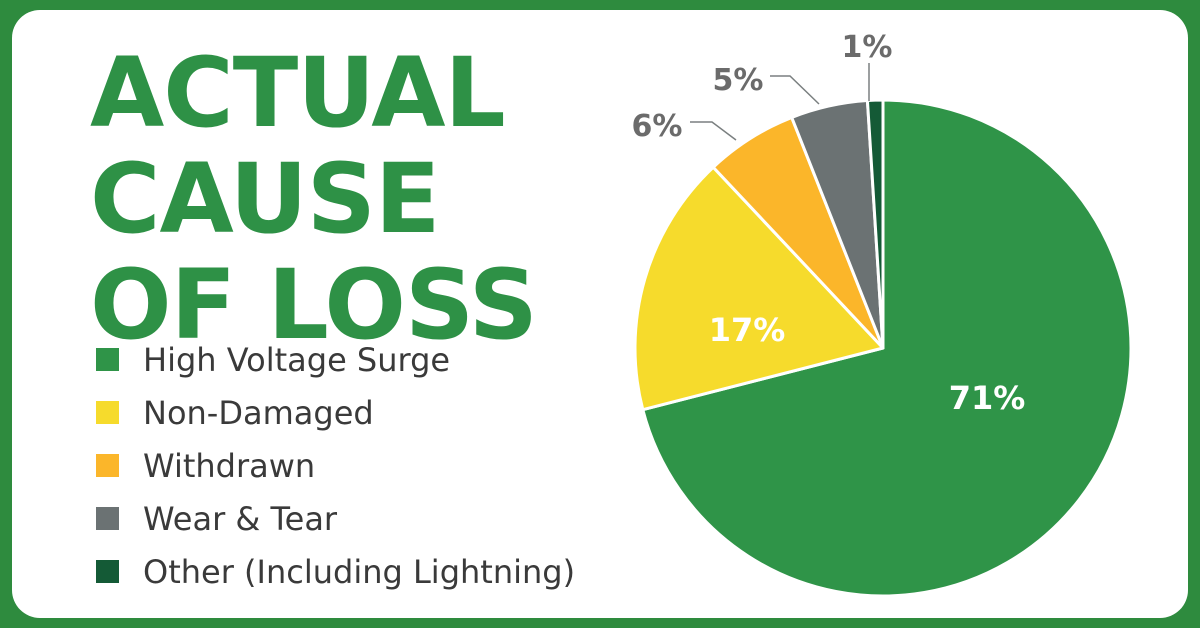 Image resolution: width=1200 pixels, height=628 pixels. Describe the element at coordinates (657, 126) in the screenshot. I see `data-label-withdrawn: 6%` at that location.